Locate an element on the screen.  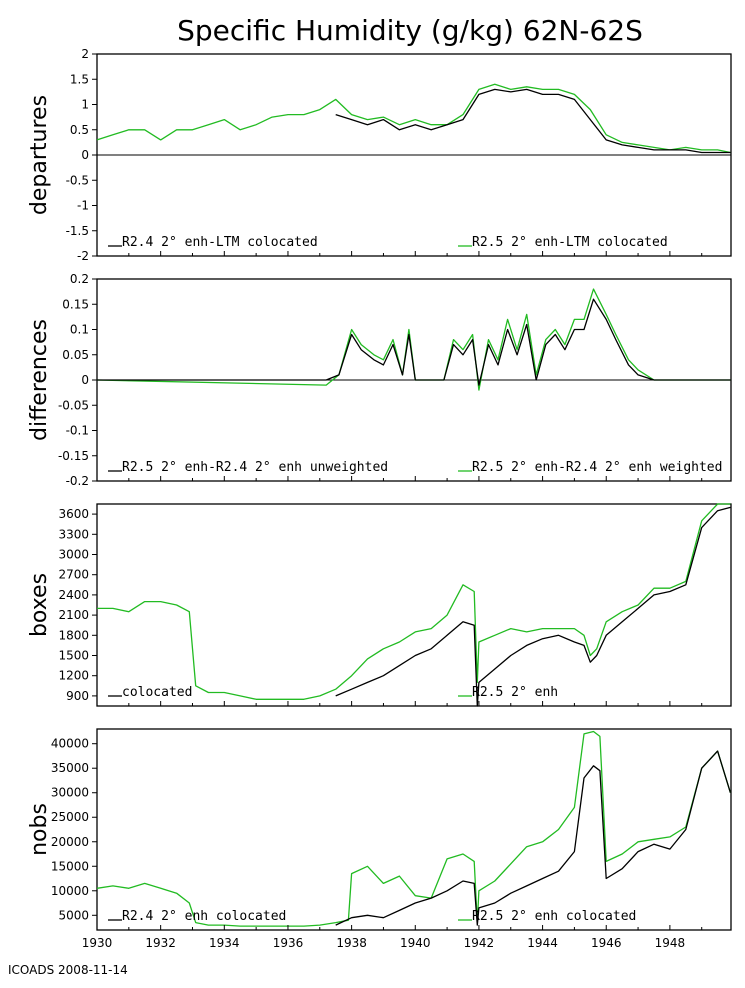
y-tick-label: 3300 is located at coordinates (73, 534).